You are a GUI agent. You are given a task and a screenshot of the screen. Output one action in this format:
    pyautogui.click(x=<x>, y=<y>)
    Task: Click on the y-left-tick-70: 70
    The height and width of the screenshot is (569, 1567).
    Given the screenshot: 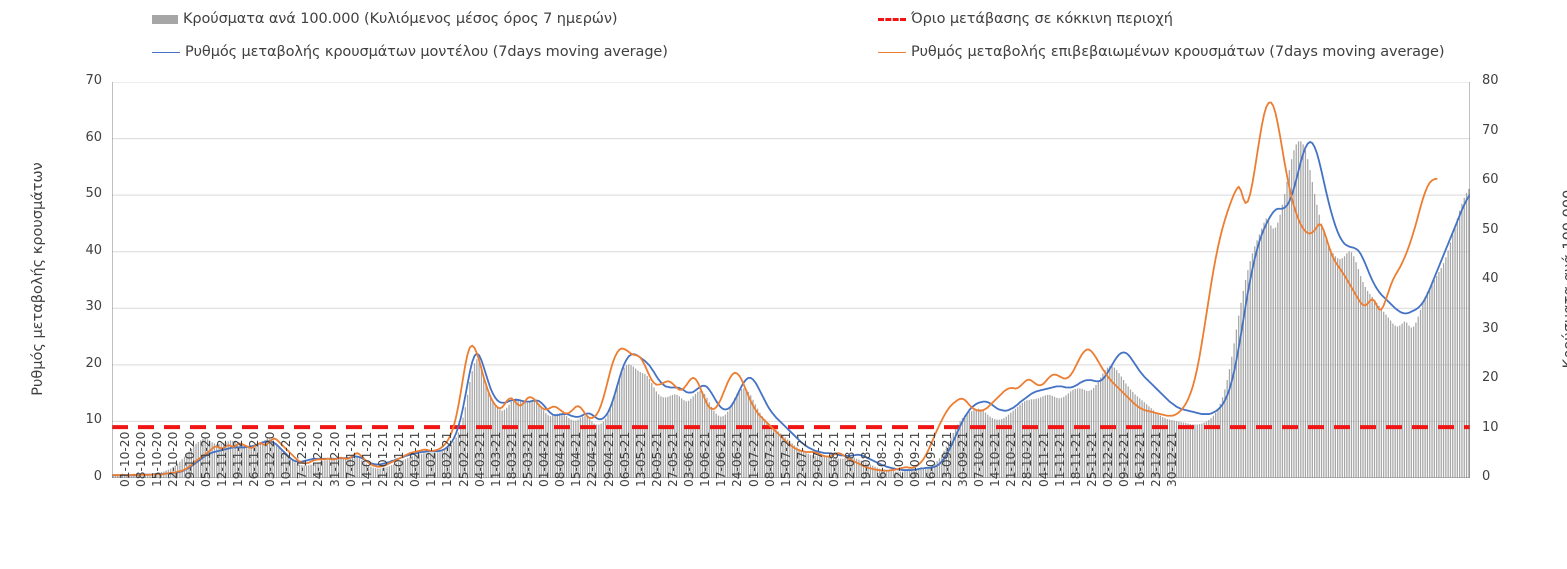 What is the action you would take?
    pyautogui.click(x=93, y=80)
    